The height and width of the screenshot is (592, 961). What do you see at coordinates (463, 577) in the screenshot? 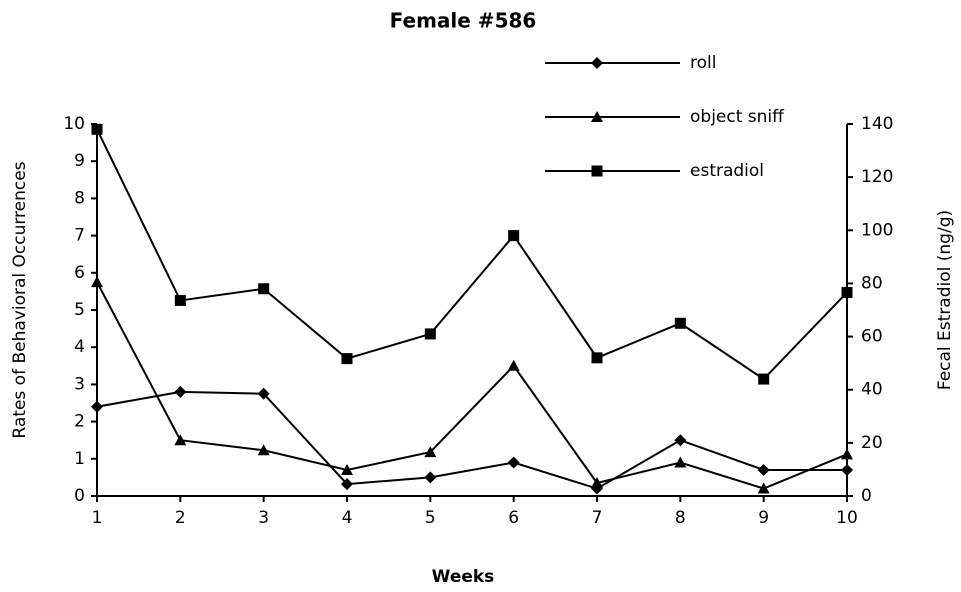
I see `x-axis-label: Weeks` at bounding box center [463, 577].